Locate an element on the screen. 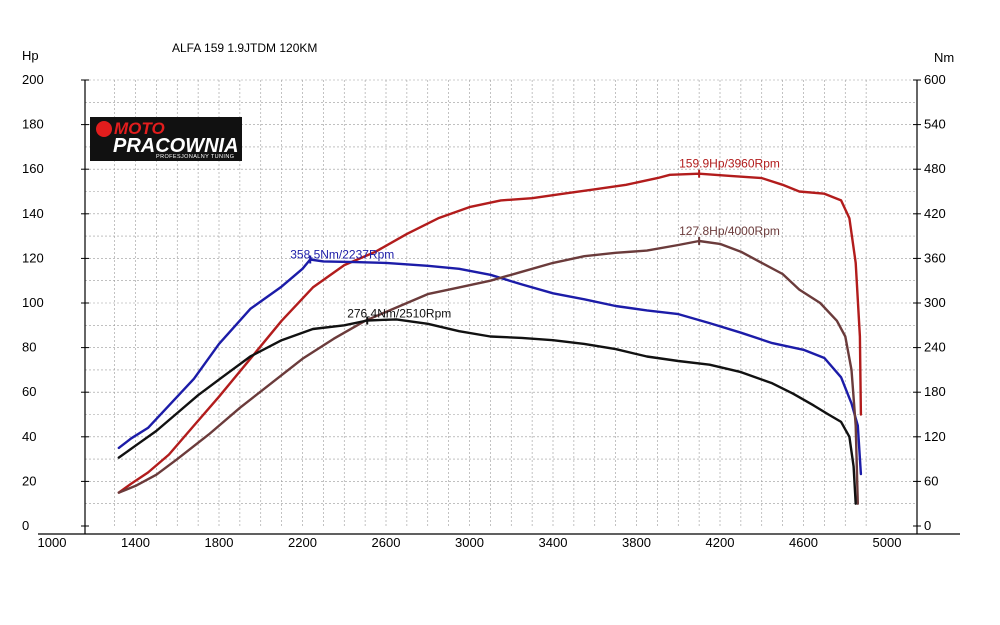 The image size is (1000, 625). annotation-label: 276.4Nm/2510Rpm is located at coordinates (399, 314).